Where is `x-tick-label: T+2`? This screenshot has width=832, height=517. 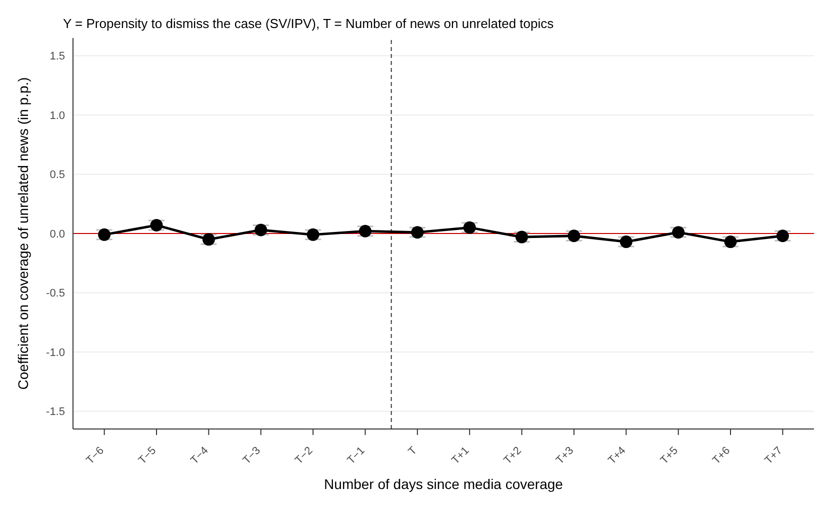
x-tick-label: T+2 is located at coordinates (513, 455).